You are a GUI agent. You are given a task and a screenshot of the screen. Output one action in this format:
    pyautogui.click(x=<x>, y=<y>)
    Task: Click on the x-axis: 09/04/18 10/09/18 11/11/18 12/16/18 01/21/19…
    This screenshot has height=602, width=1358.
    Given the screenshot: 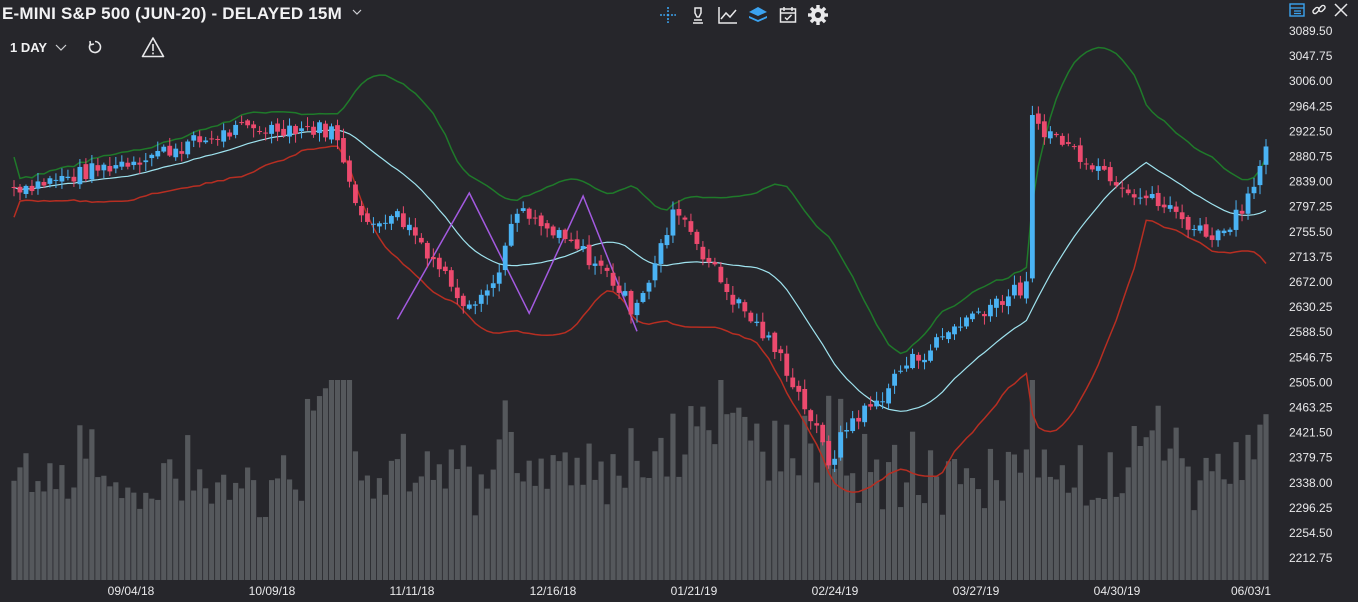 What is the action you would take?
    pyautogui.click(x=690, y=591)
    